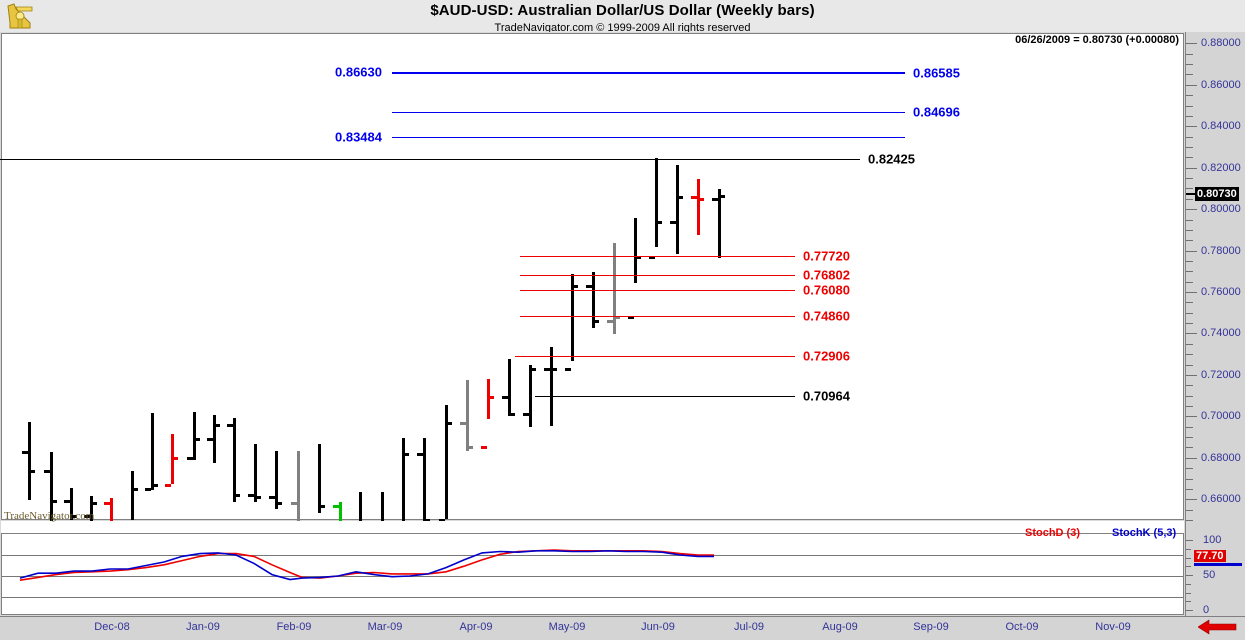 This screenshot has height=640, width=1245. What do you see at coordinates (1221, 416) in the screenshot?
I see `price-axis-label: 0.70000` at bounding box center [1221, 416].